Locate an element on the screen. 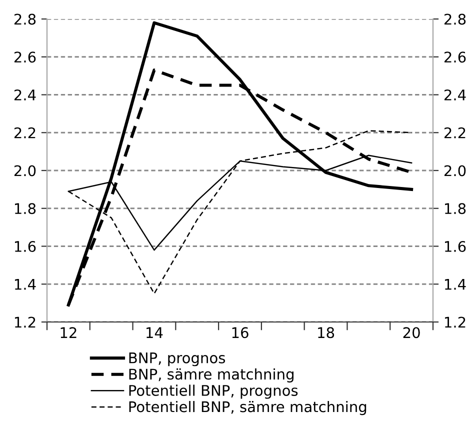 The height and width of the screenshot is (426, 471). x-tick-label: 18 is located at coordinates (326, 332).